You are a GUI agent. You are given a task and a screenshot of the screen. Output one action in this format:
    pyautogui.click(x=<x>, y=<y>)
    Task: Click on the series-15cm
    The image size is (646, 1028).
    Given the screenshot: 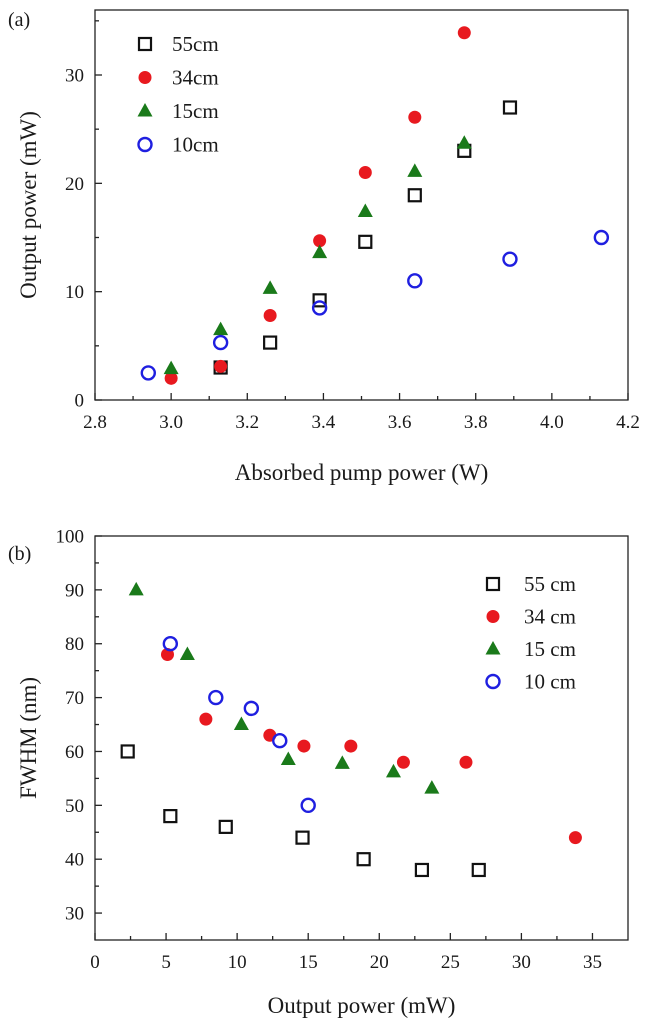 What is the action you would take?
    pyautogui.click(x=317, y=255)
    